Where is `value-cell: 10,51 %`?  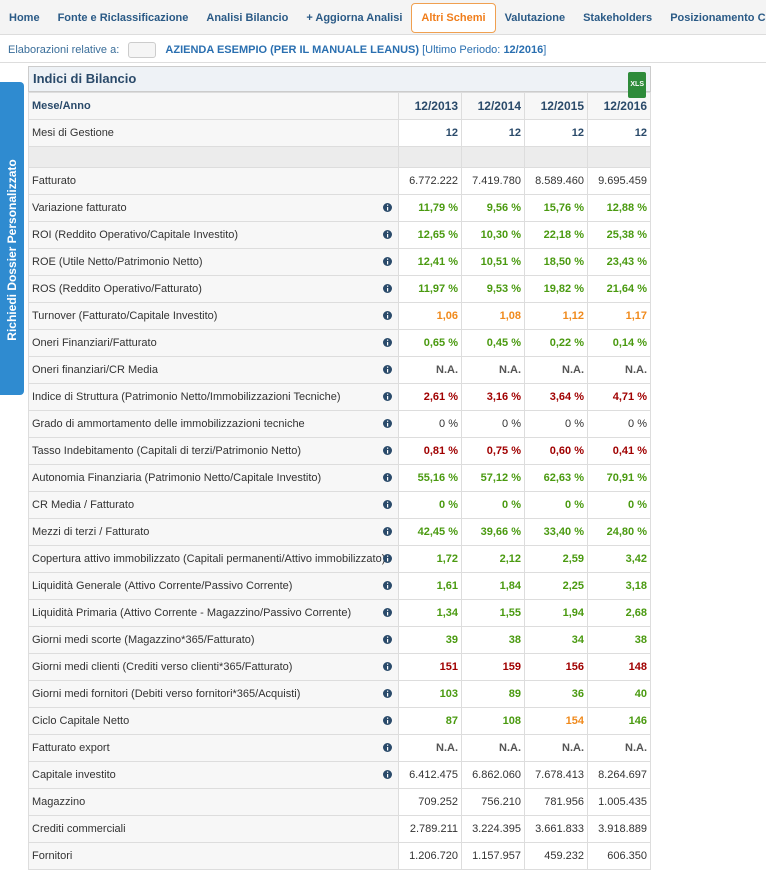 value-cell: 10,51 % is located at coordinates (493, 262).